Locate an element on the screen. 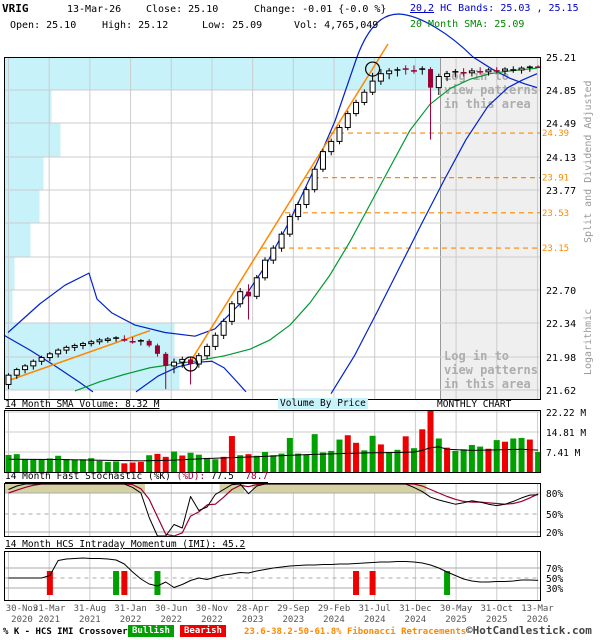 This screenshot has width=600, height=640. bearish-badge: Bearish is located at coordinates (203, 631).